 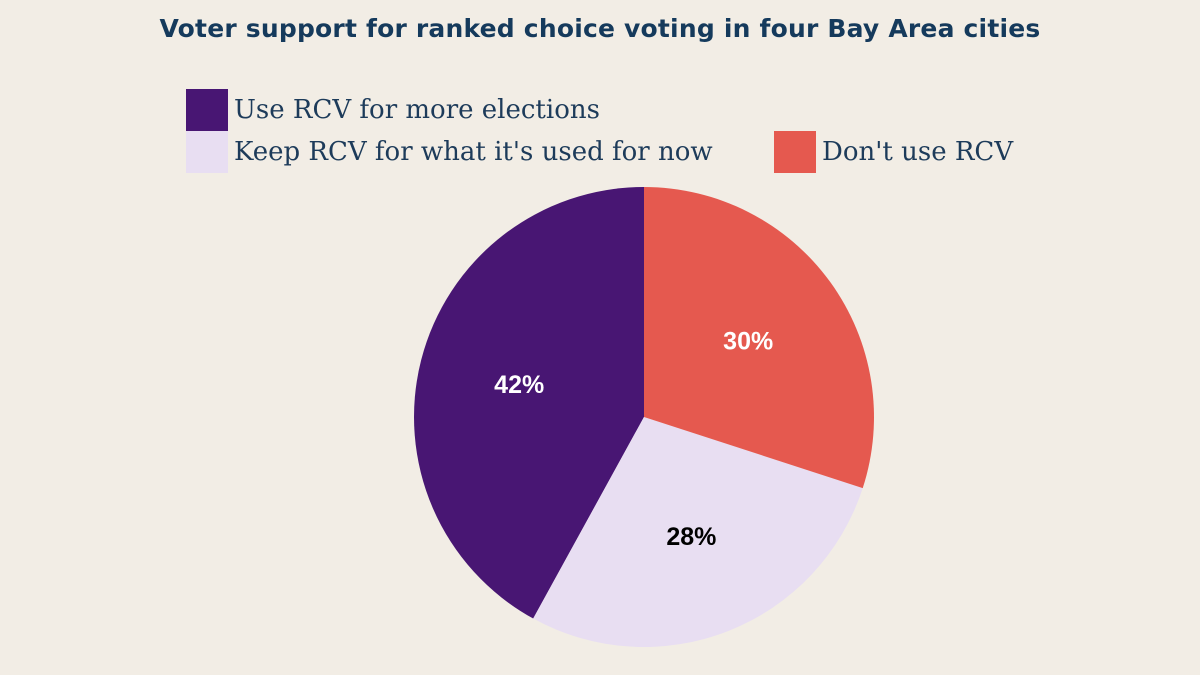 What do you see at coordinates (207, 152) in the screenshot?
I see `legend-swatch-keep-rcv` at bounding box center [207, 152].